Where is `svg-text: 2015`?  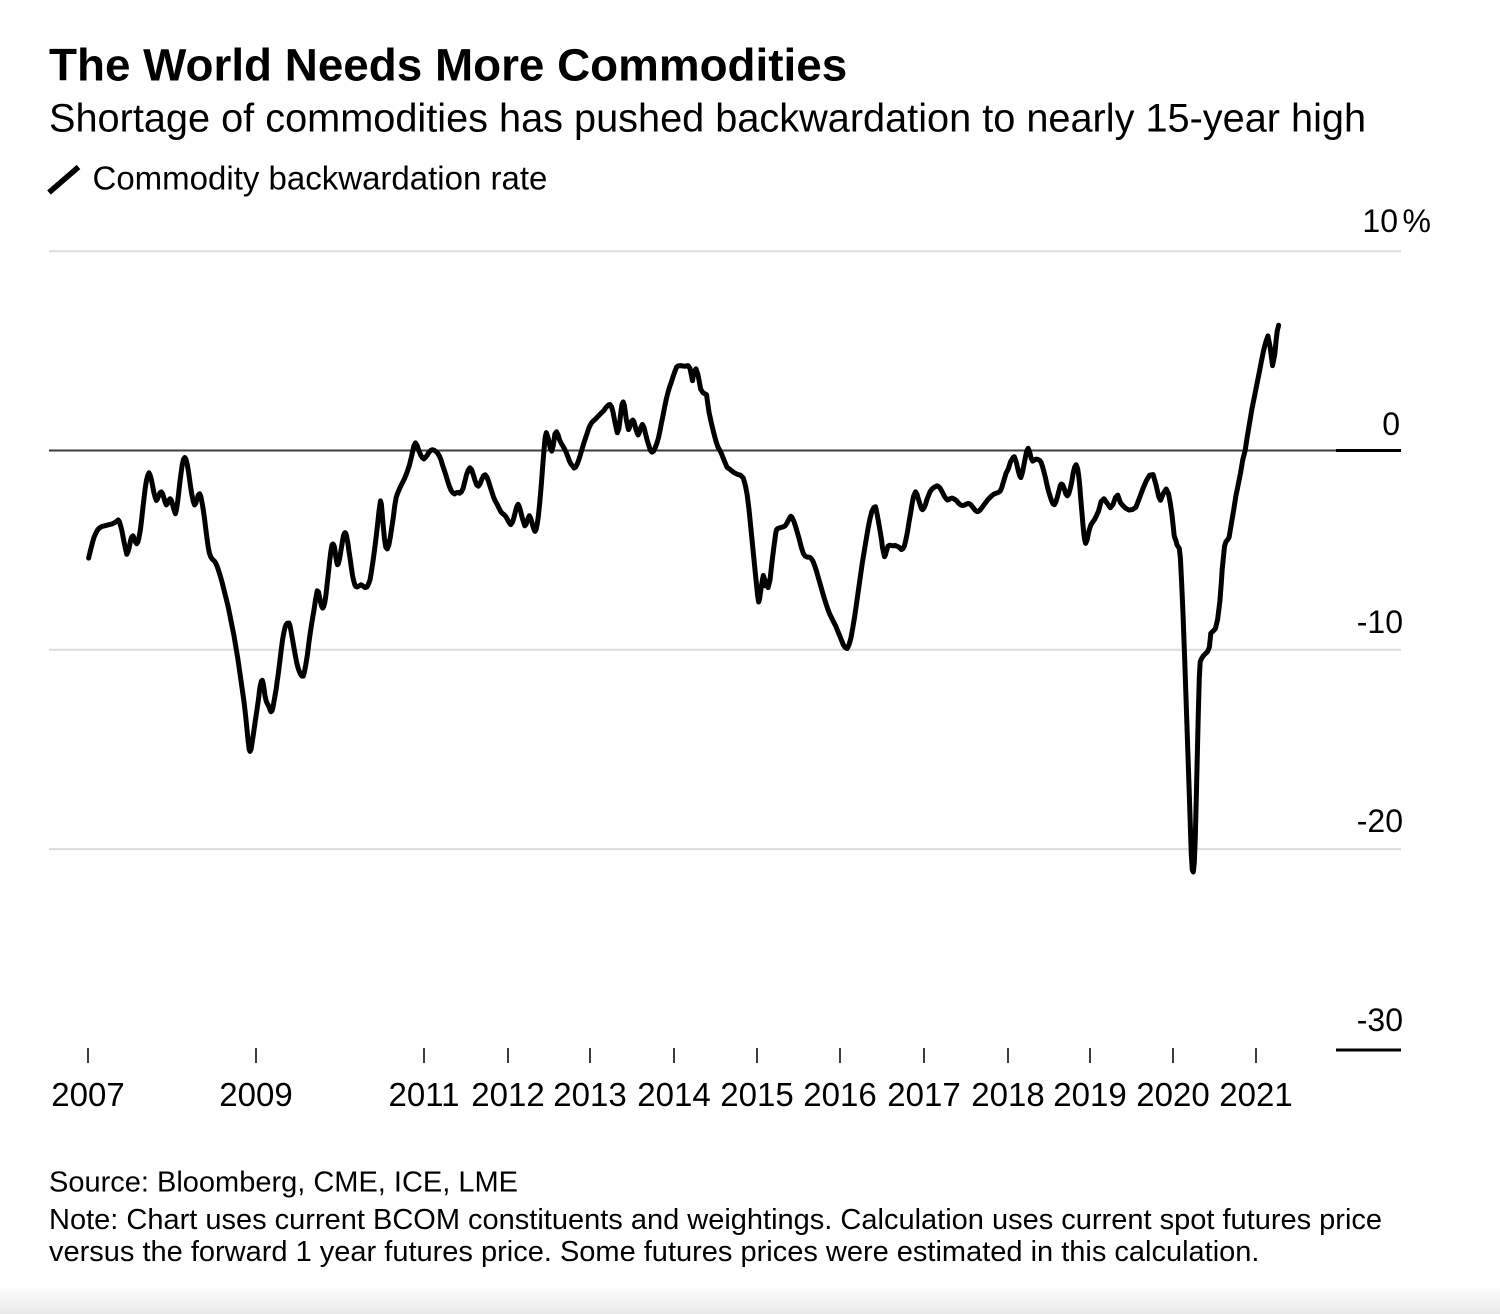
svg-text: 2015 is located at coordinates (756, 1094).